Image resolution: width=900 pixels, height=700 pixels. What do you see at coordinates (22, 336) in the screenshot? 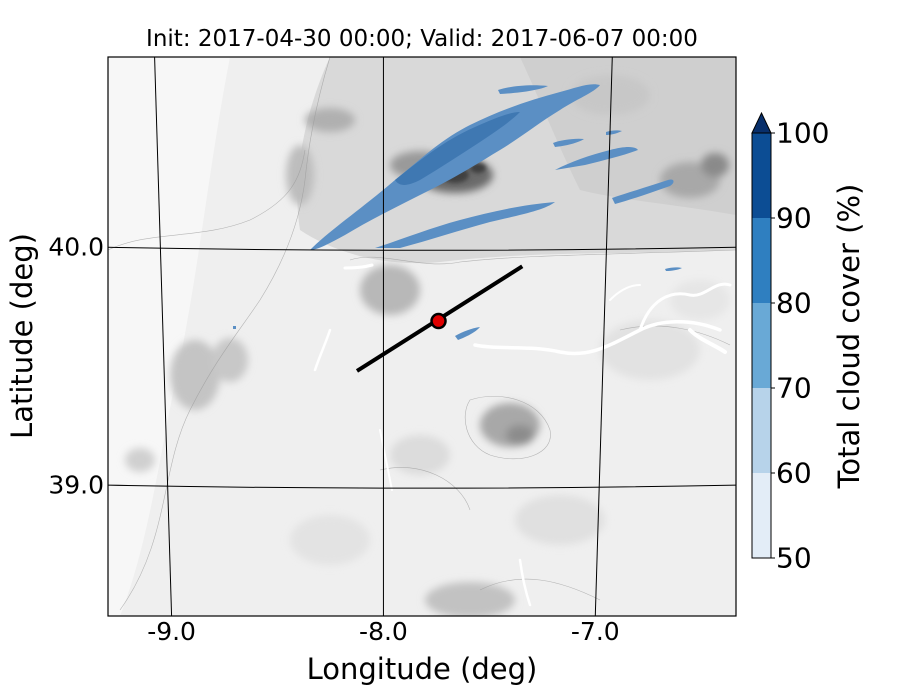
I see `y-axis-label: Latitude (deg)` at bounding box center [22, 336].